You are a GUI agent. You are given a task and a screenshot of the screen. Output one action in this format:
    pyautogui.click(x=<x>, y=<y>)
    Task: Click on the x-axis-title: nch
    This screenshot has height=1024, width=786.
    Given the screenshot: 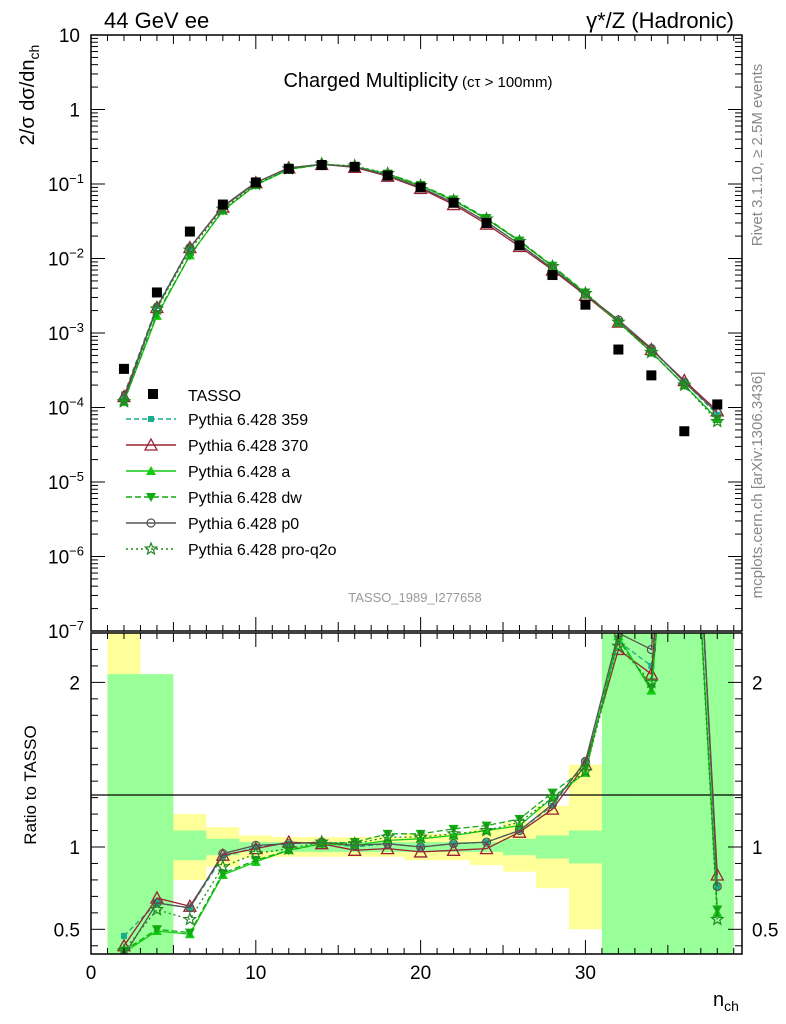 What is the action you would take?
    pyautogui.click(x=726, y=1001)
    